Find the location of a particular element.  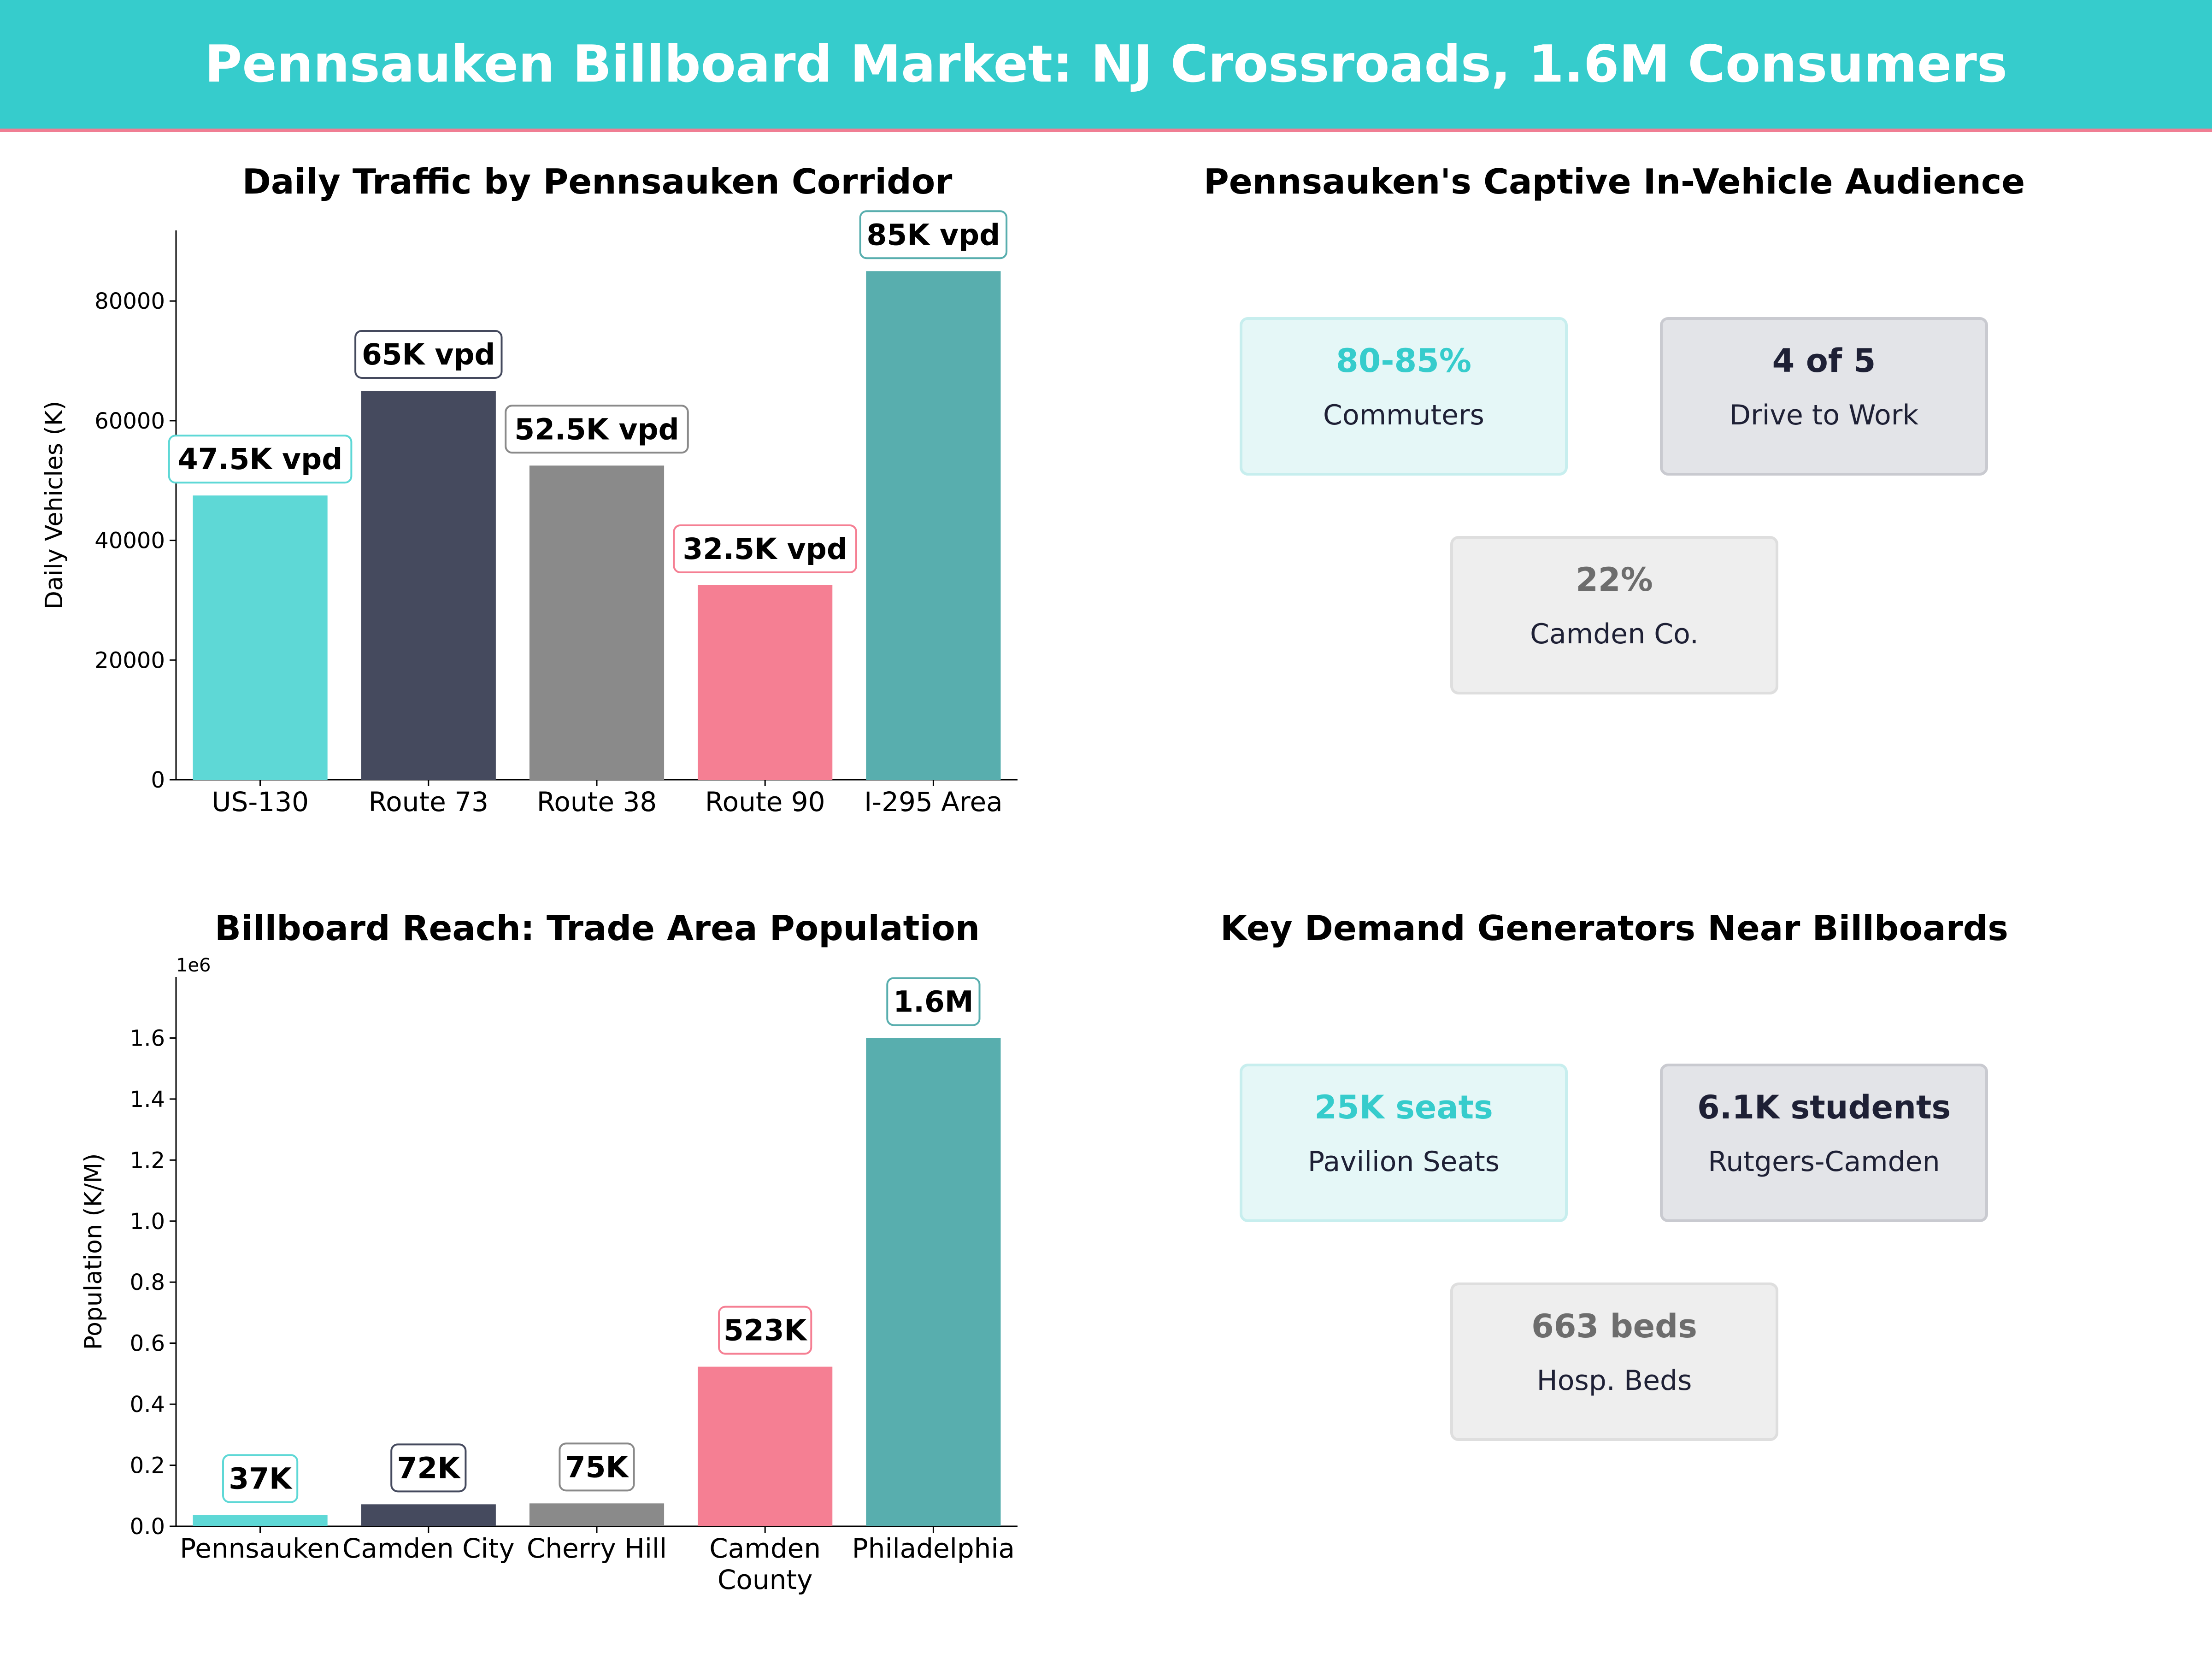

audience-panel-title: Pennsauken's Captive In-Vehicle Audience is located at coordinates (1614, 181).